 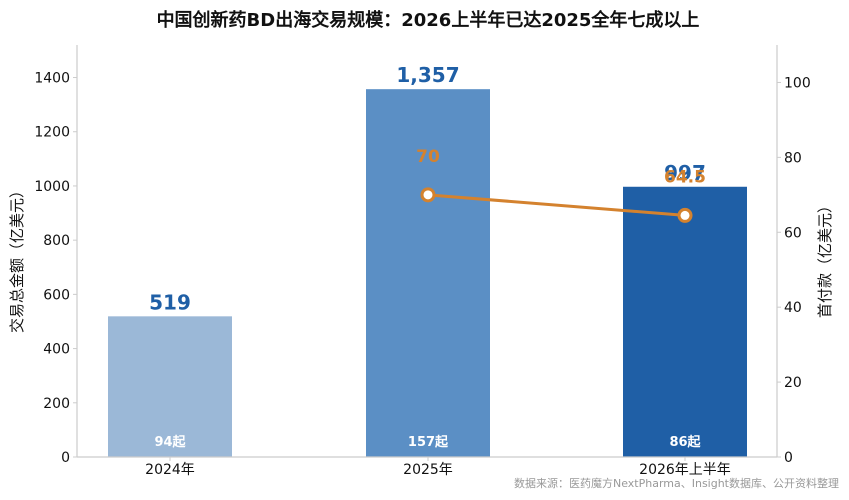 I want to click on line-path, so click(x=556, y=205).